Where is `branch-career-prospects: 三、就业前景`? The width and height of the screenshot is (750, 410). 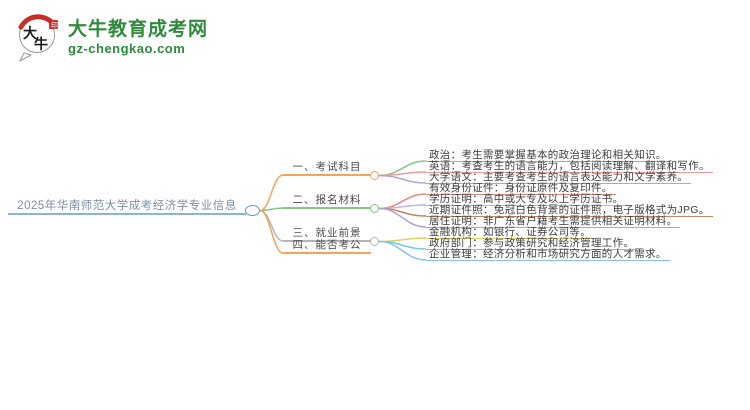
branch-career-prospects: 三、就业前景 is located at coordinates (327, 234).